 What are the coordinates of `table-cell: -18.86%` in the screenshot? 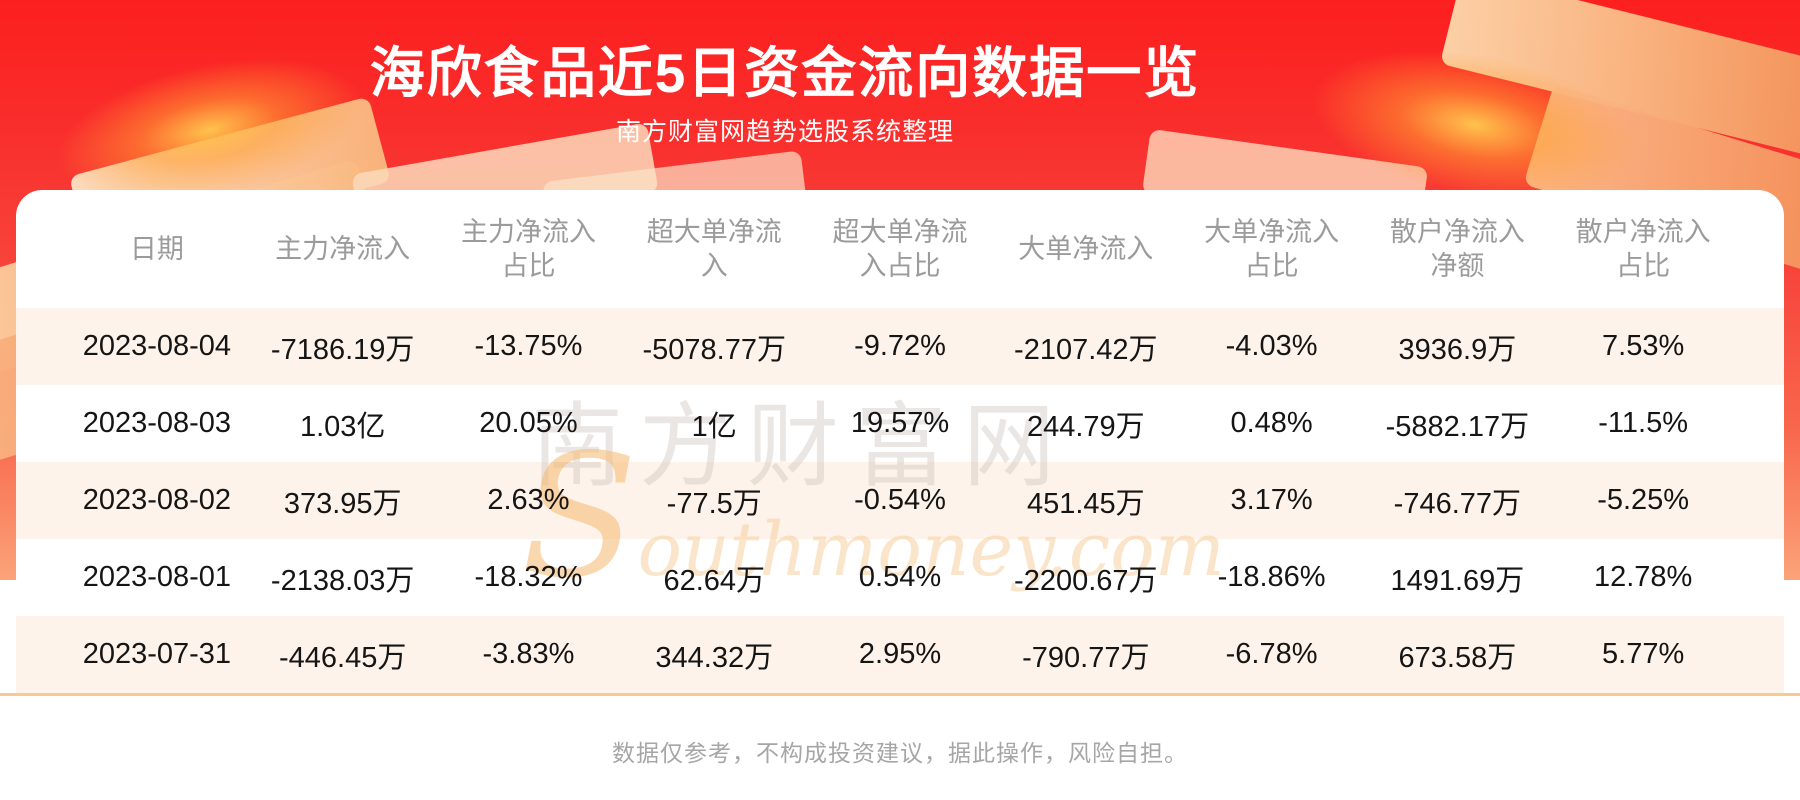 It's located at (1271, 577).